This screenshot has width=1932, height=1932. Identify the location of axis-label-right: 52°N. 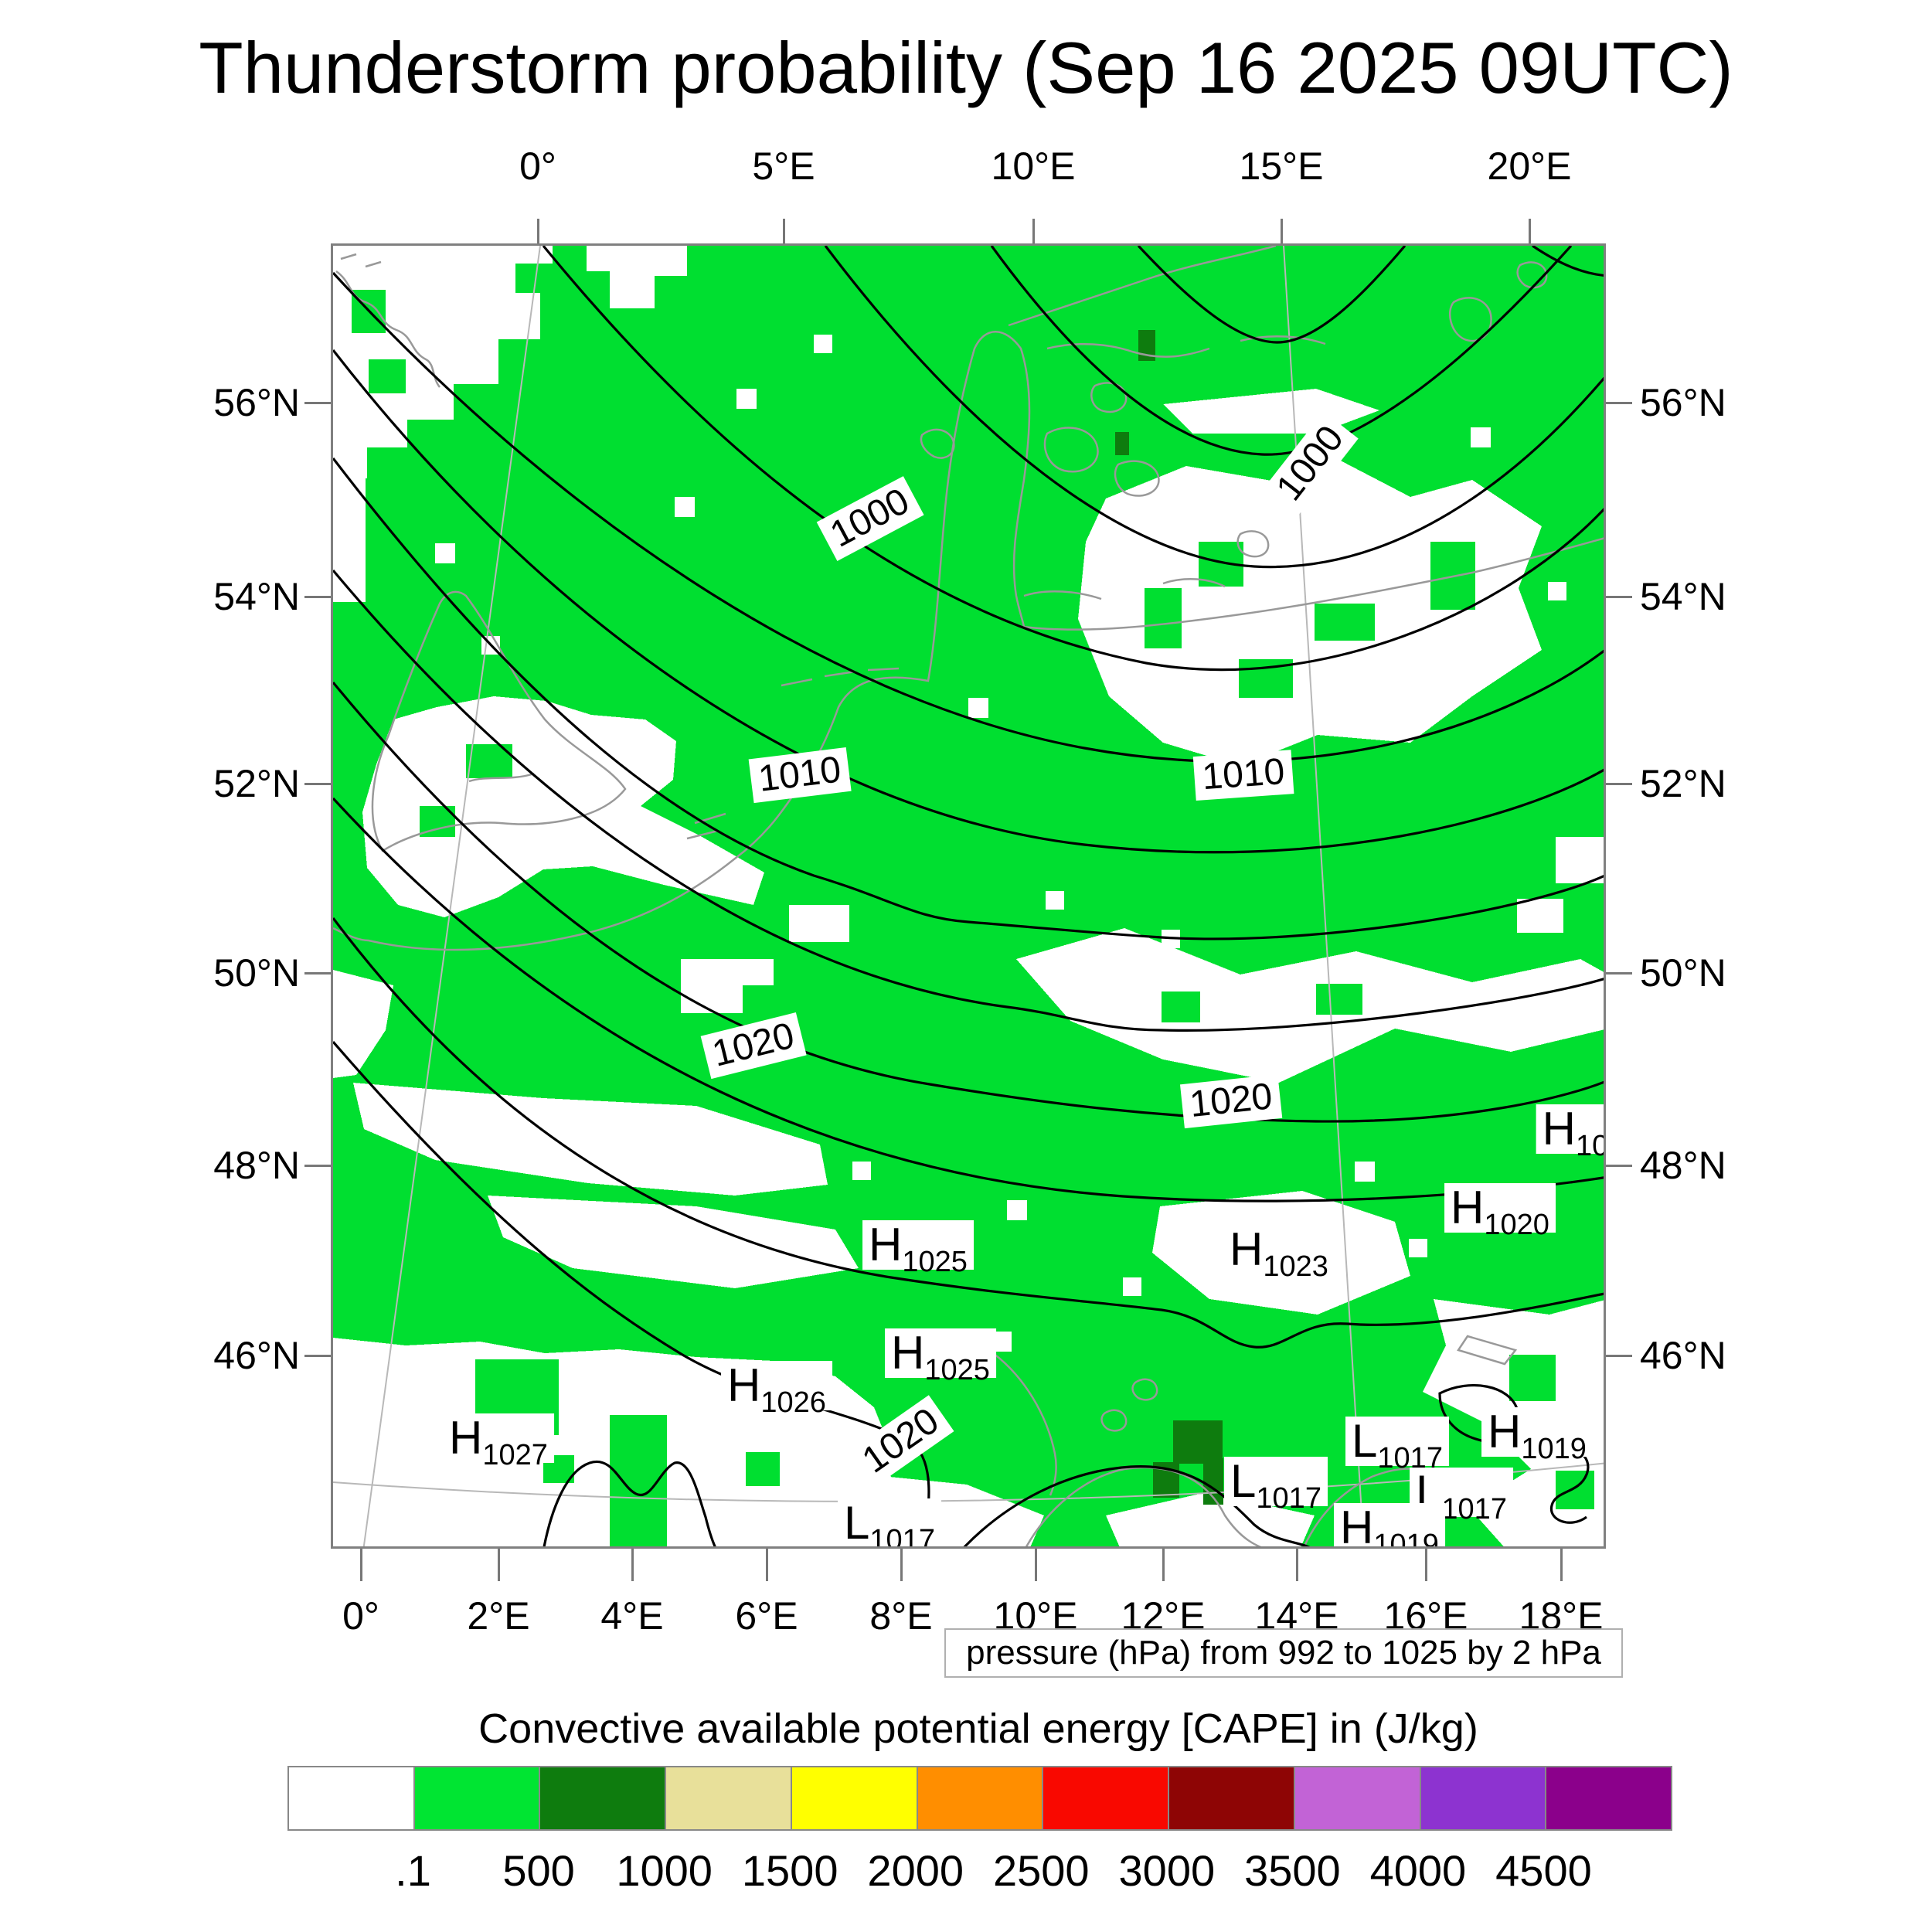
(1683, 784).